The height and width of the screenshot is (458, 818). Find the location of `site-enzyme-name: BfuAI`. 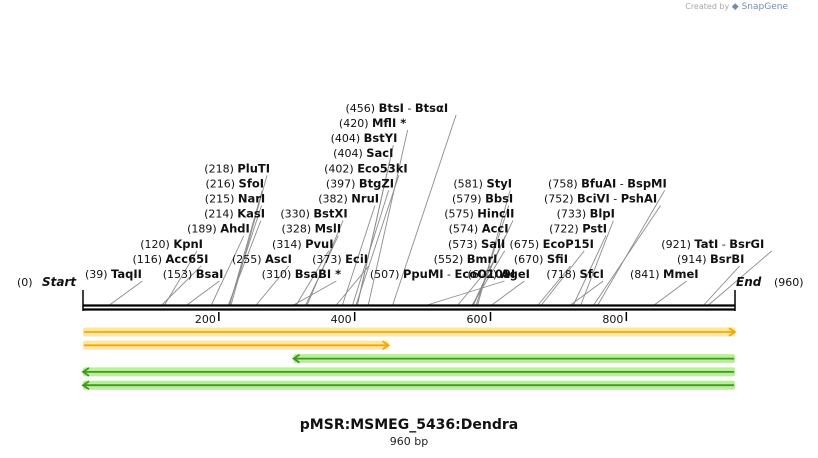

site-enzyme-name: BfuAI is located at coordinates (598, 183).